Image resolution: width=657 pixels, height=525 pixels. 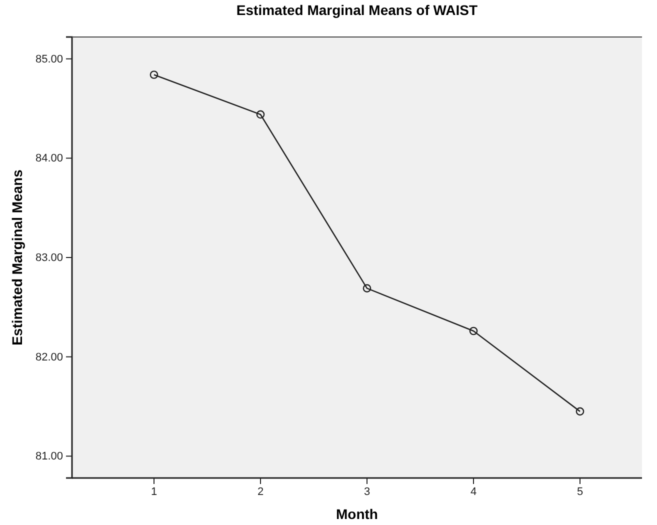 What do you see at coordinates (49, 59) in the screenshot?
I see `y-tick-label: 85.00` at bounding box center [49, 59].